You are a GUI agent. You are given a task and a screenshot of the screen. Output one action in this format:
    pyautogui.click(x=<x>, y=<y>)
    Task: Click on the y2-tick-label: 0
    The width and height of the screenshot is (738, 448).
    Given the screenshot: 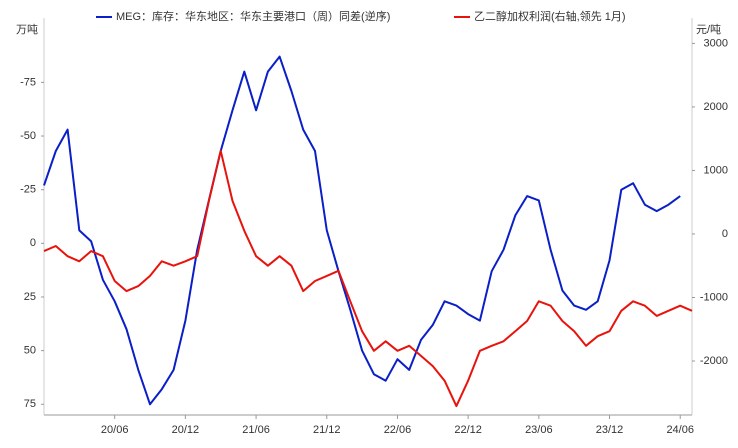 What is the action you would take?
    pyautogui.click(x=725, y=234)
    